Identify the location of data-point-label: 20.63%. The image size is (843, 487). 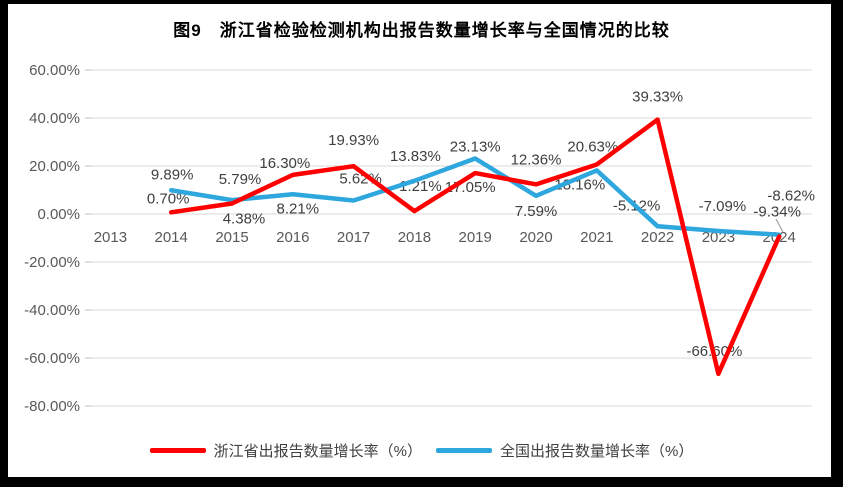
(592, 146).